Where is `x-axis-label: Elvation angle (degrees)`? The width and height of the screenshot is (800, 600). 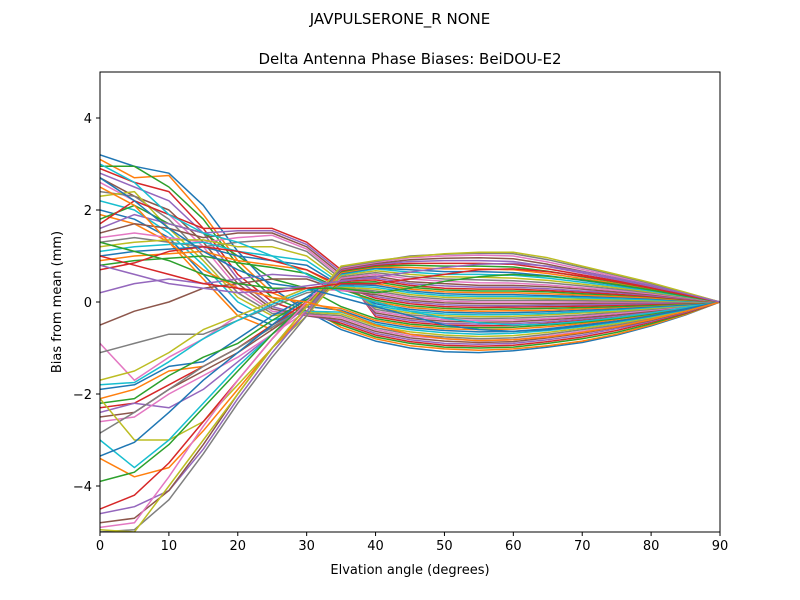 x-axis-label: Elvation angle (degrees) is located at coordinates (409, 570).